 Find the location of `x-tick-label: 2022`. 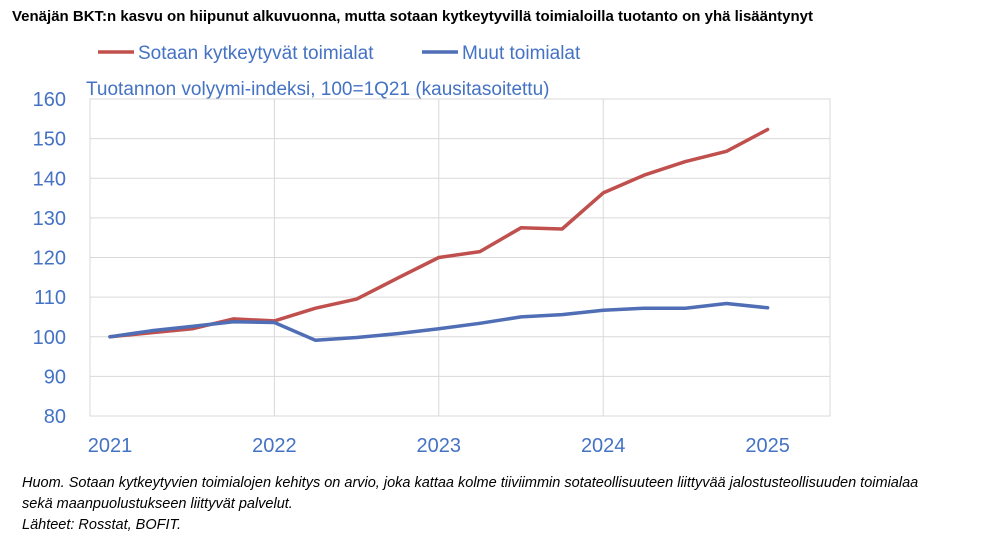

x-tick-label: 2022 is located at coordinates (274, 446).